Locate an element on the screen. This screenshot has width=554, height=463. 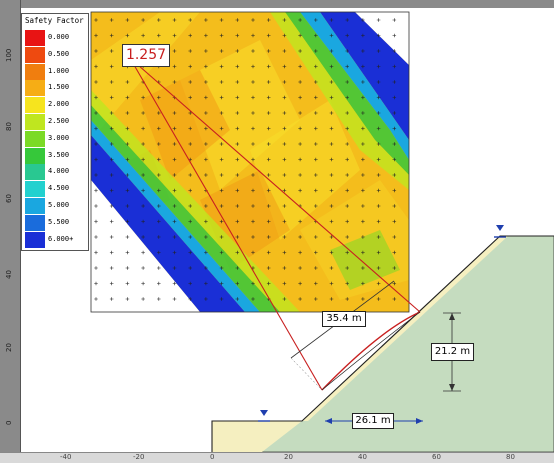
legend-entry: 2.000 is located at coordinates (57, 105).